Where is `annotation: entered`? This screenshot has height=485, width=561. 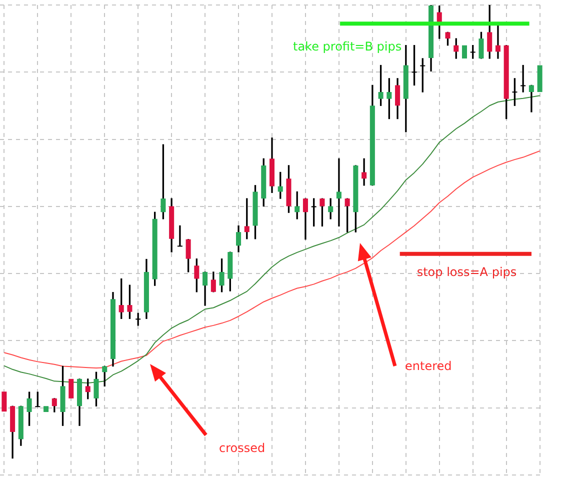 annotation: entered is located at coordinates (428, 366).